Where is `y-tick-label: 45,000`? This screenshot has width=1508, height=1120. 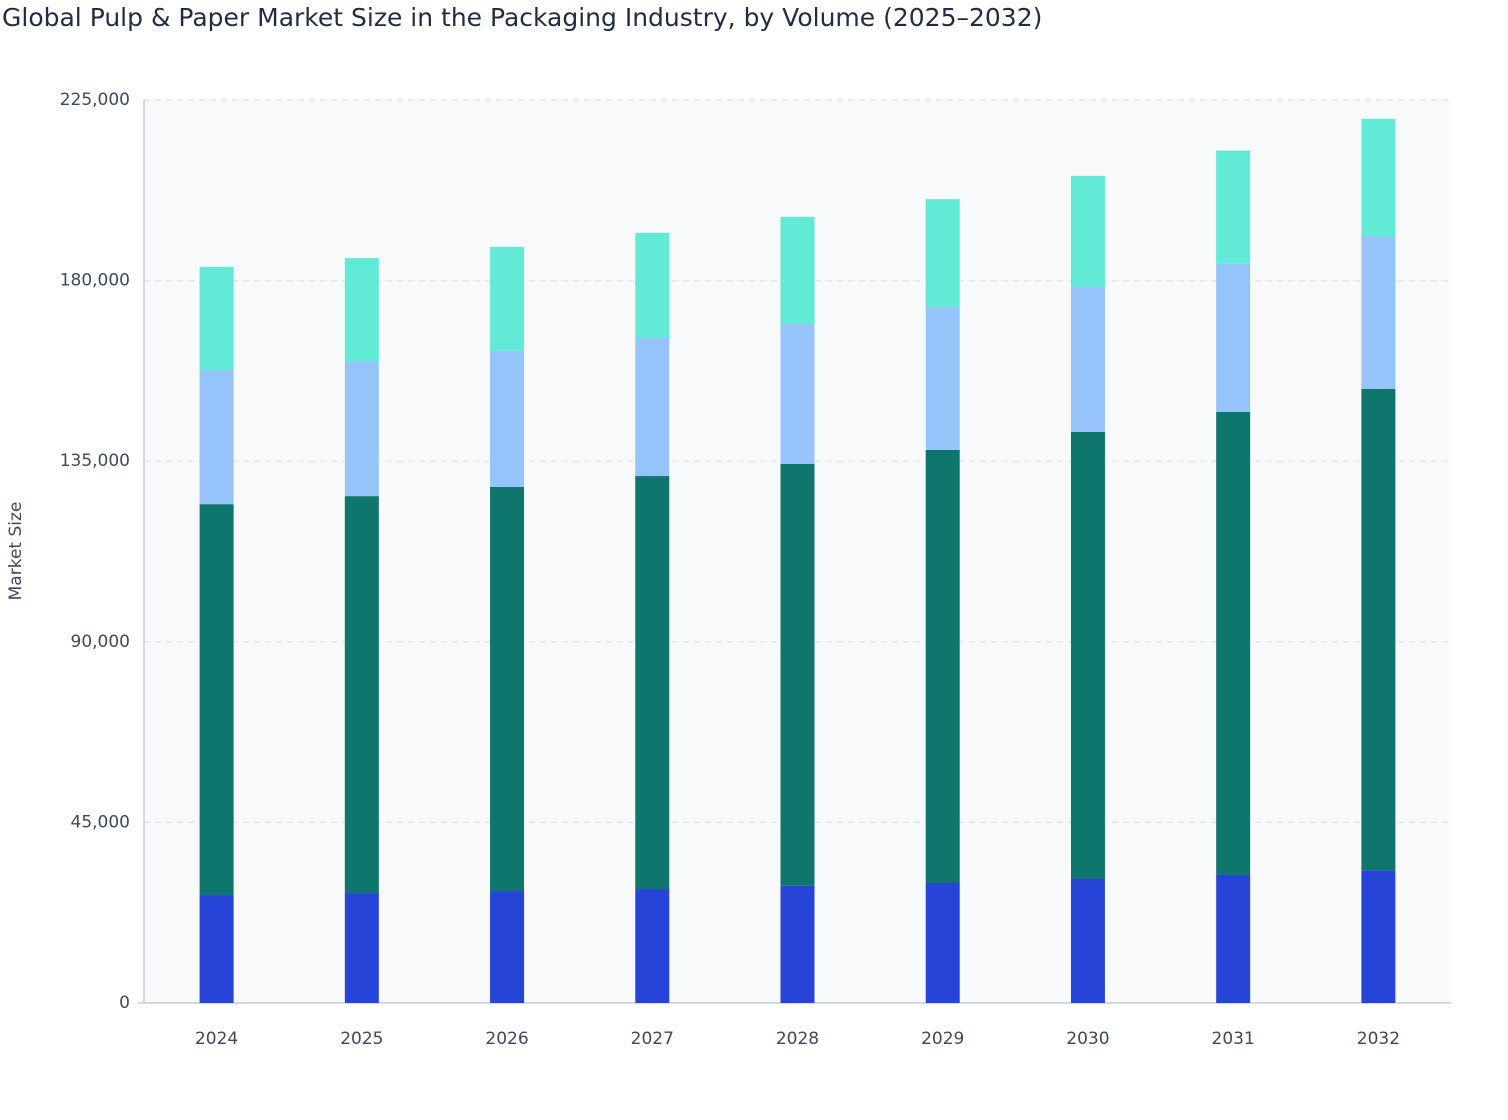
y-tick-label: 45,000 is located at coordinates (100, 822).